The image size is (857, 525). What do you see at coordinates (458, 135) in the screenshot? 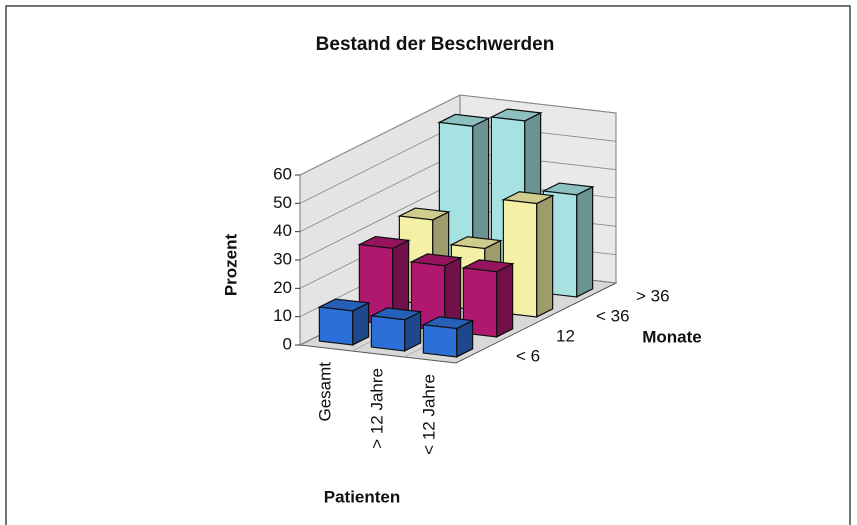
I see `grid-line` at bounding box center [458, 135].